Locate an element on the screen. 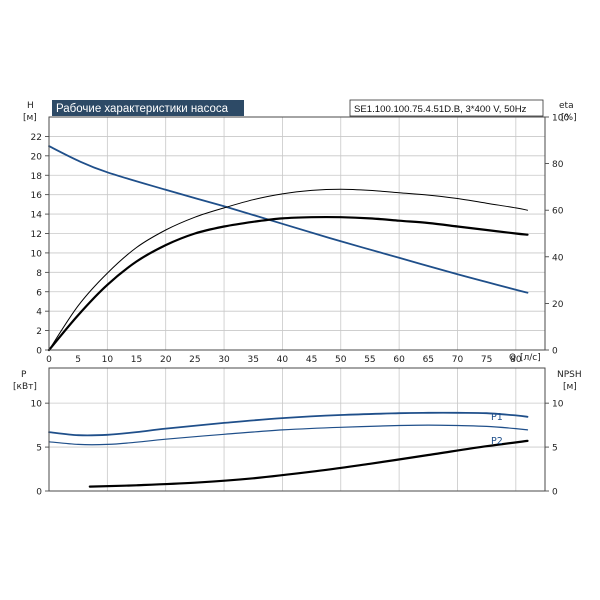 This screenshot has width=600, height=600. x-tick-label: 15 is located at coordinates (136, 360).